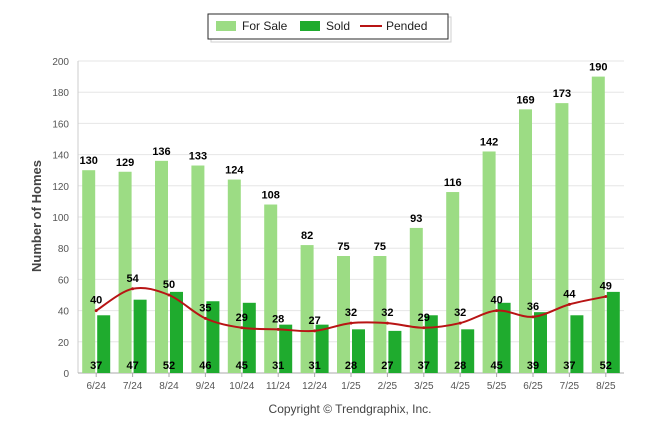 This screenshot has height=434, width=646. I want to click on for-sale-label: 82, so click(307, 236).